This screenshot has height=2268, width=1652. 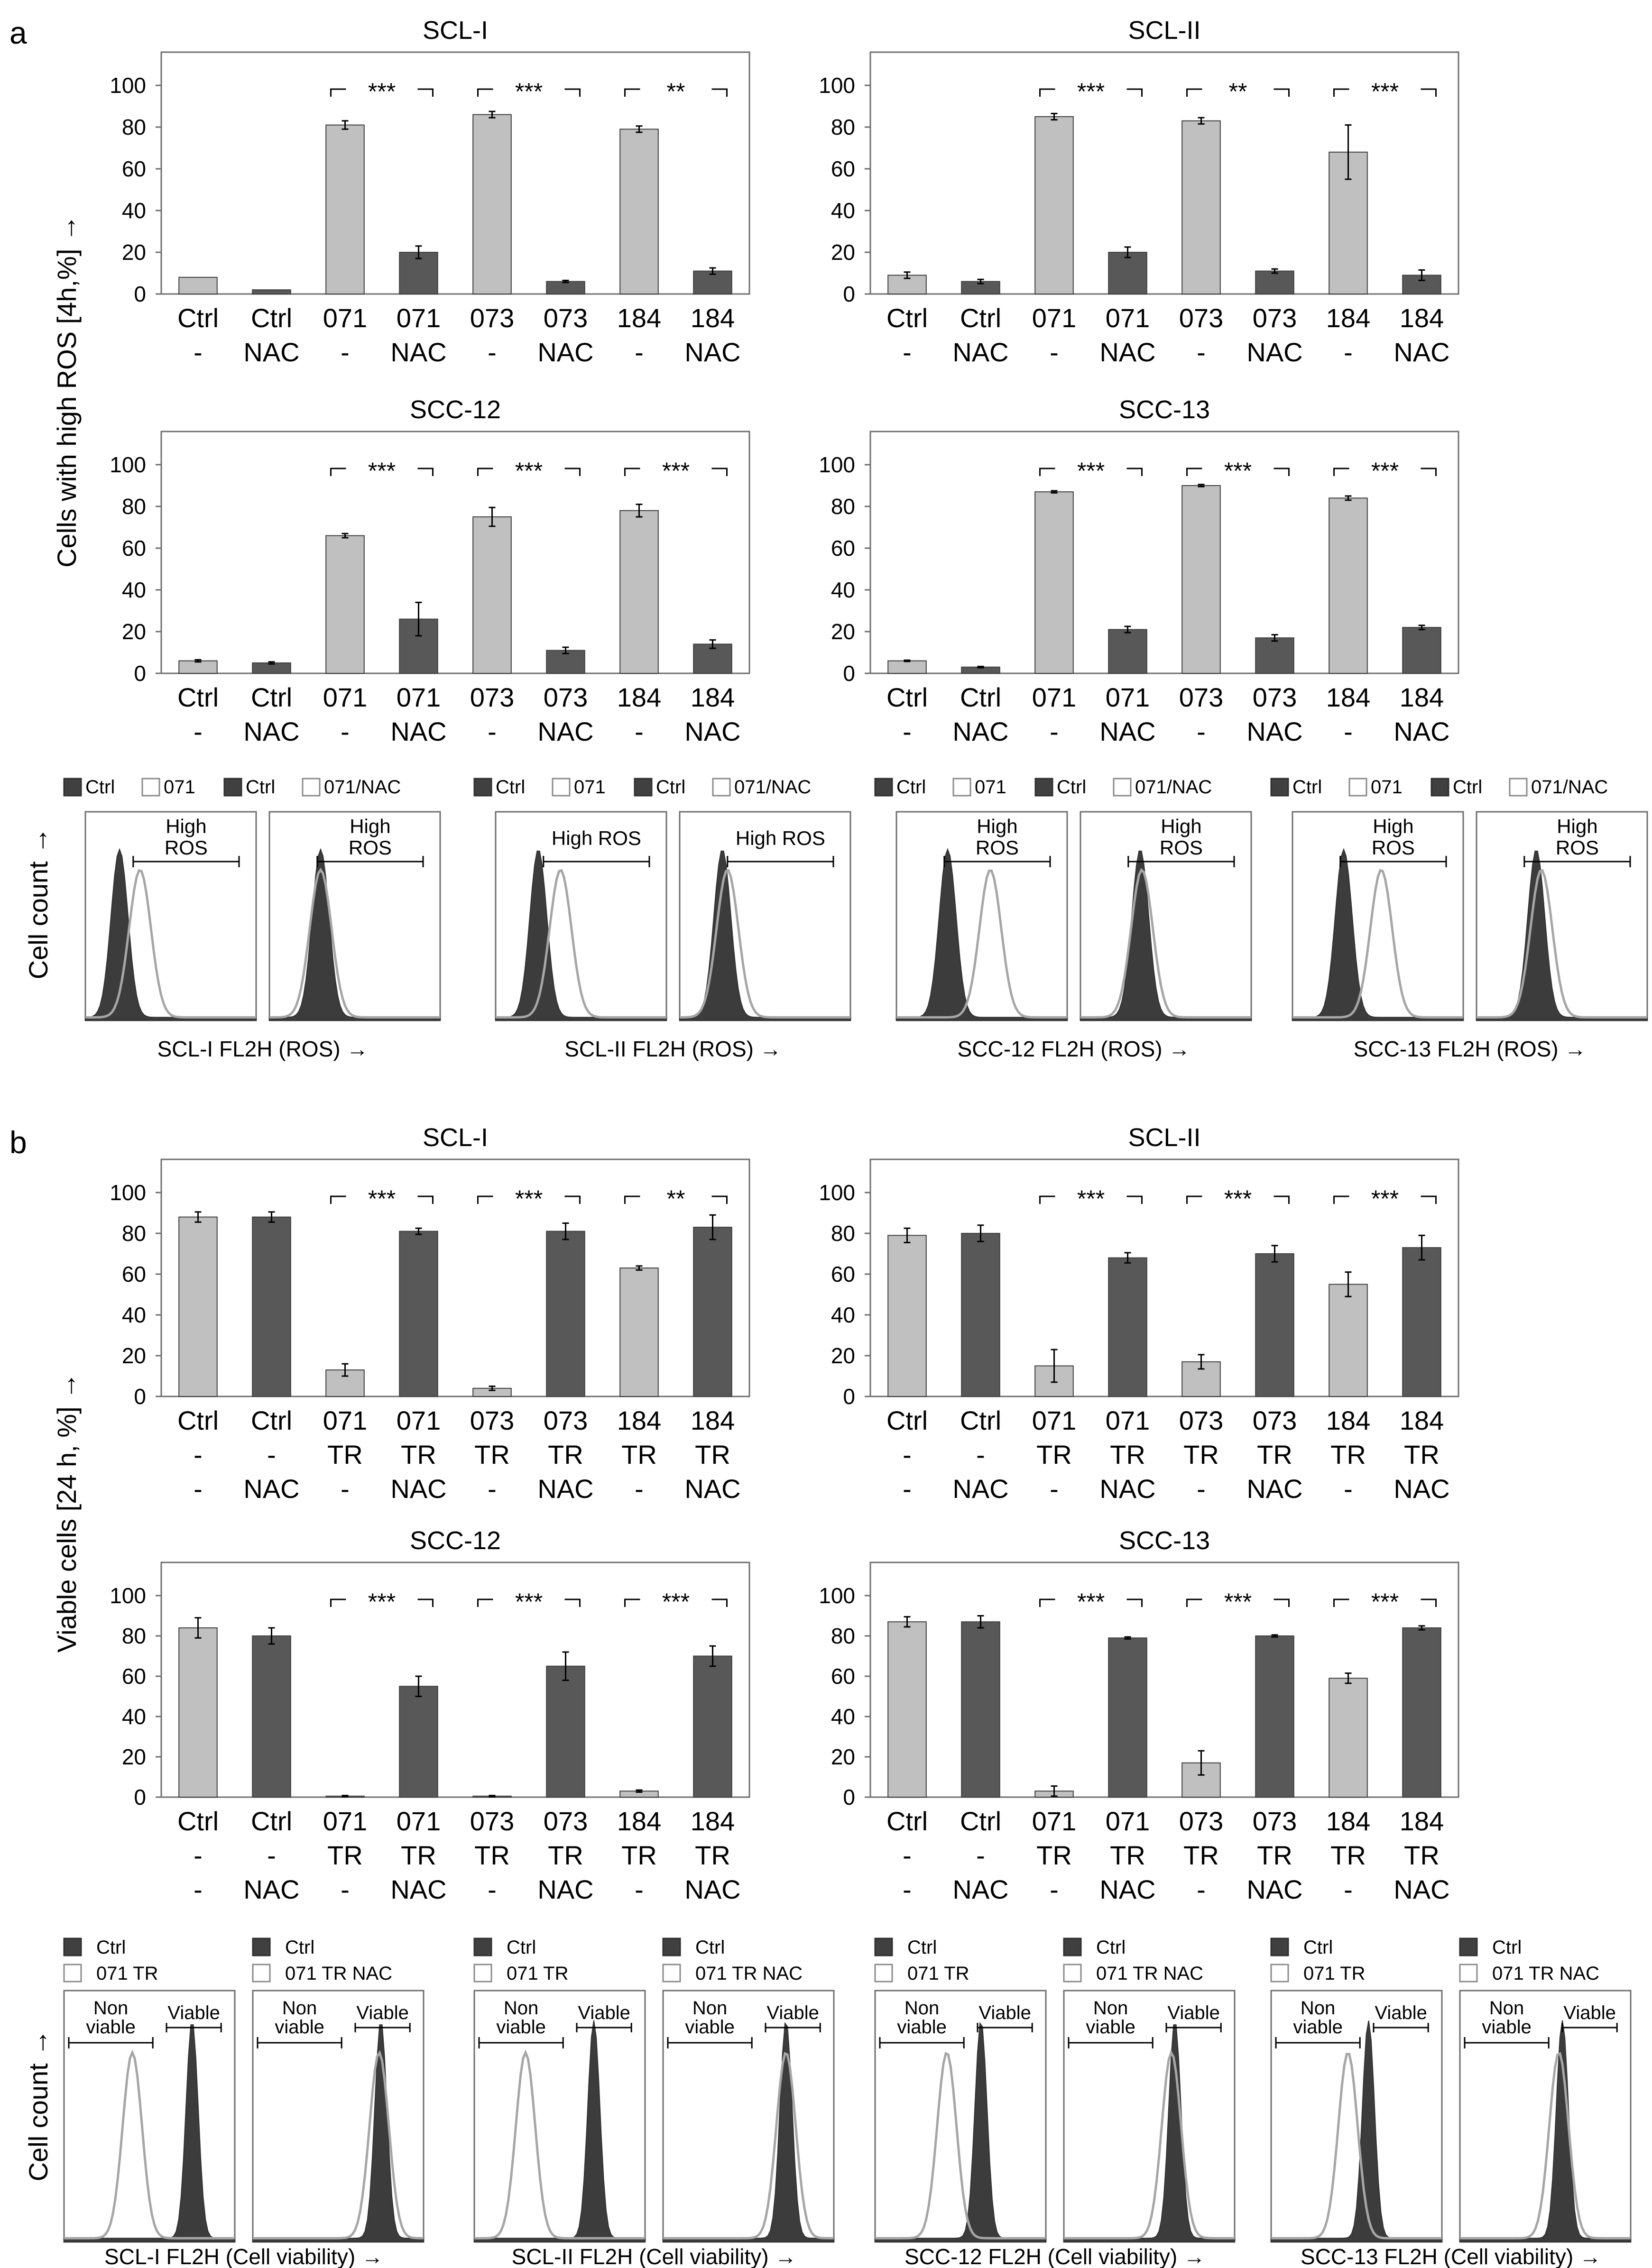 I want to click on gate-label: High, so click(x=1393, y=826).